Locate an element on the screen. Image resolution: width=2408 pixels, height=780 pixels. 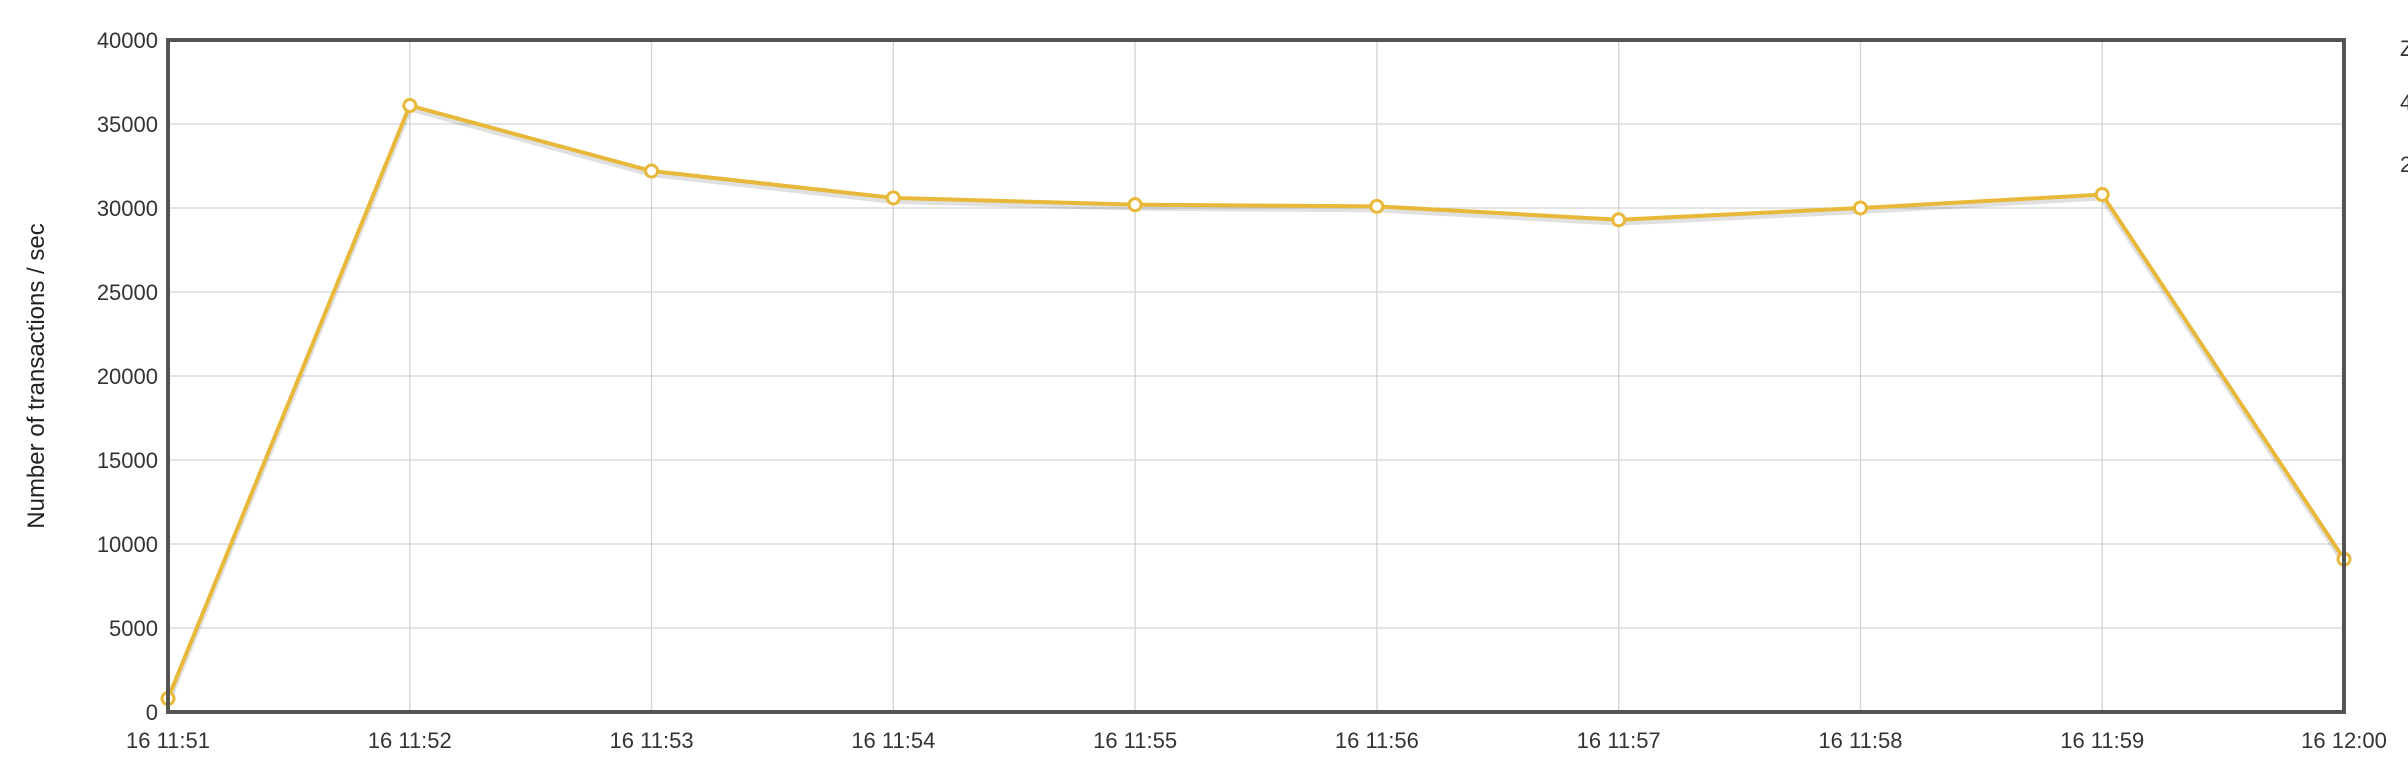
x-tick-label: 16 12:00 is located at coordinates (2344, 740).